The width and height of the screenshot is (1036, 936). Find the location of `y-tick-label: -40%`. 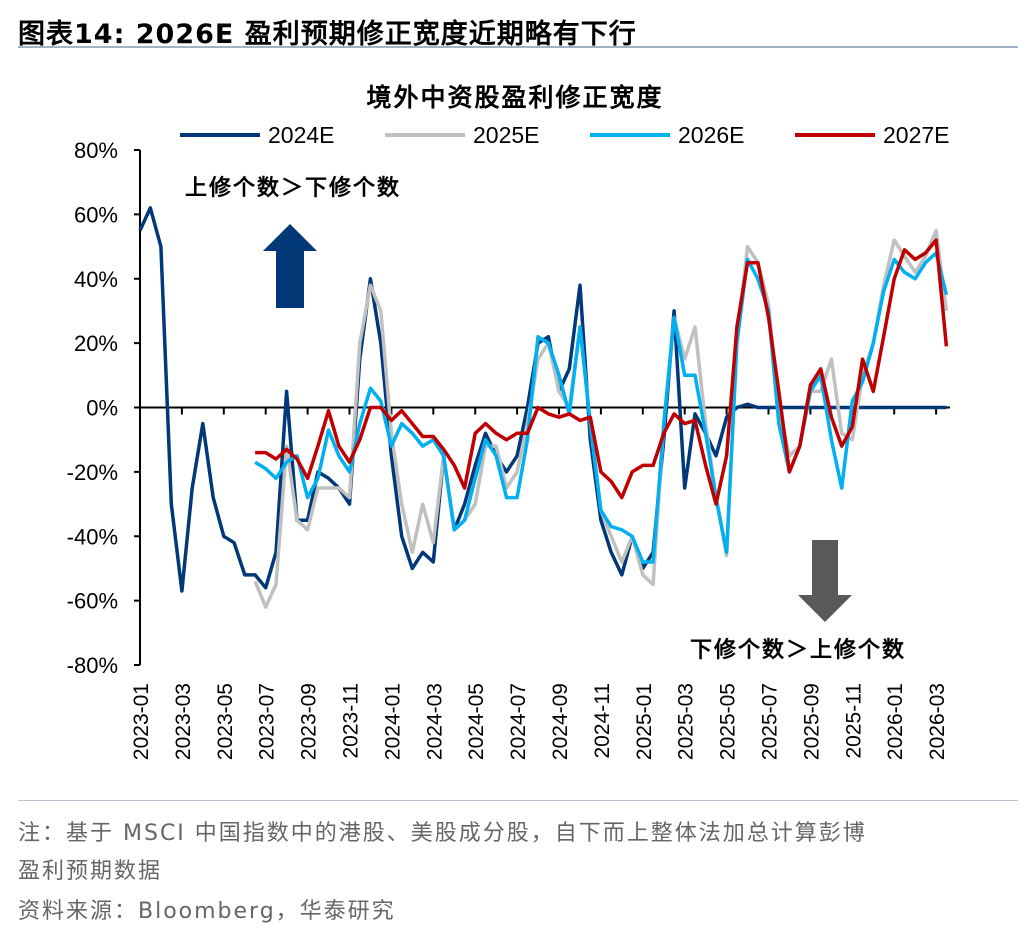

y-tick-label: -40% is located at coordinates (92, 536).